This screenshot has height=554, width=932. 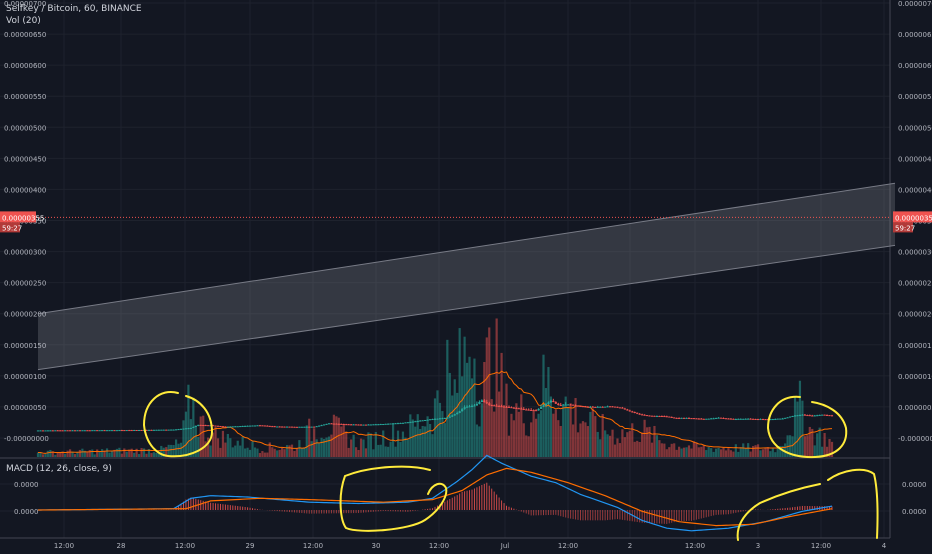 What do you see at coordinates (23, 218) in the screenshot?
I see `last-price-tag-text: 0.00000355` at bounding box center [23, 218].